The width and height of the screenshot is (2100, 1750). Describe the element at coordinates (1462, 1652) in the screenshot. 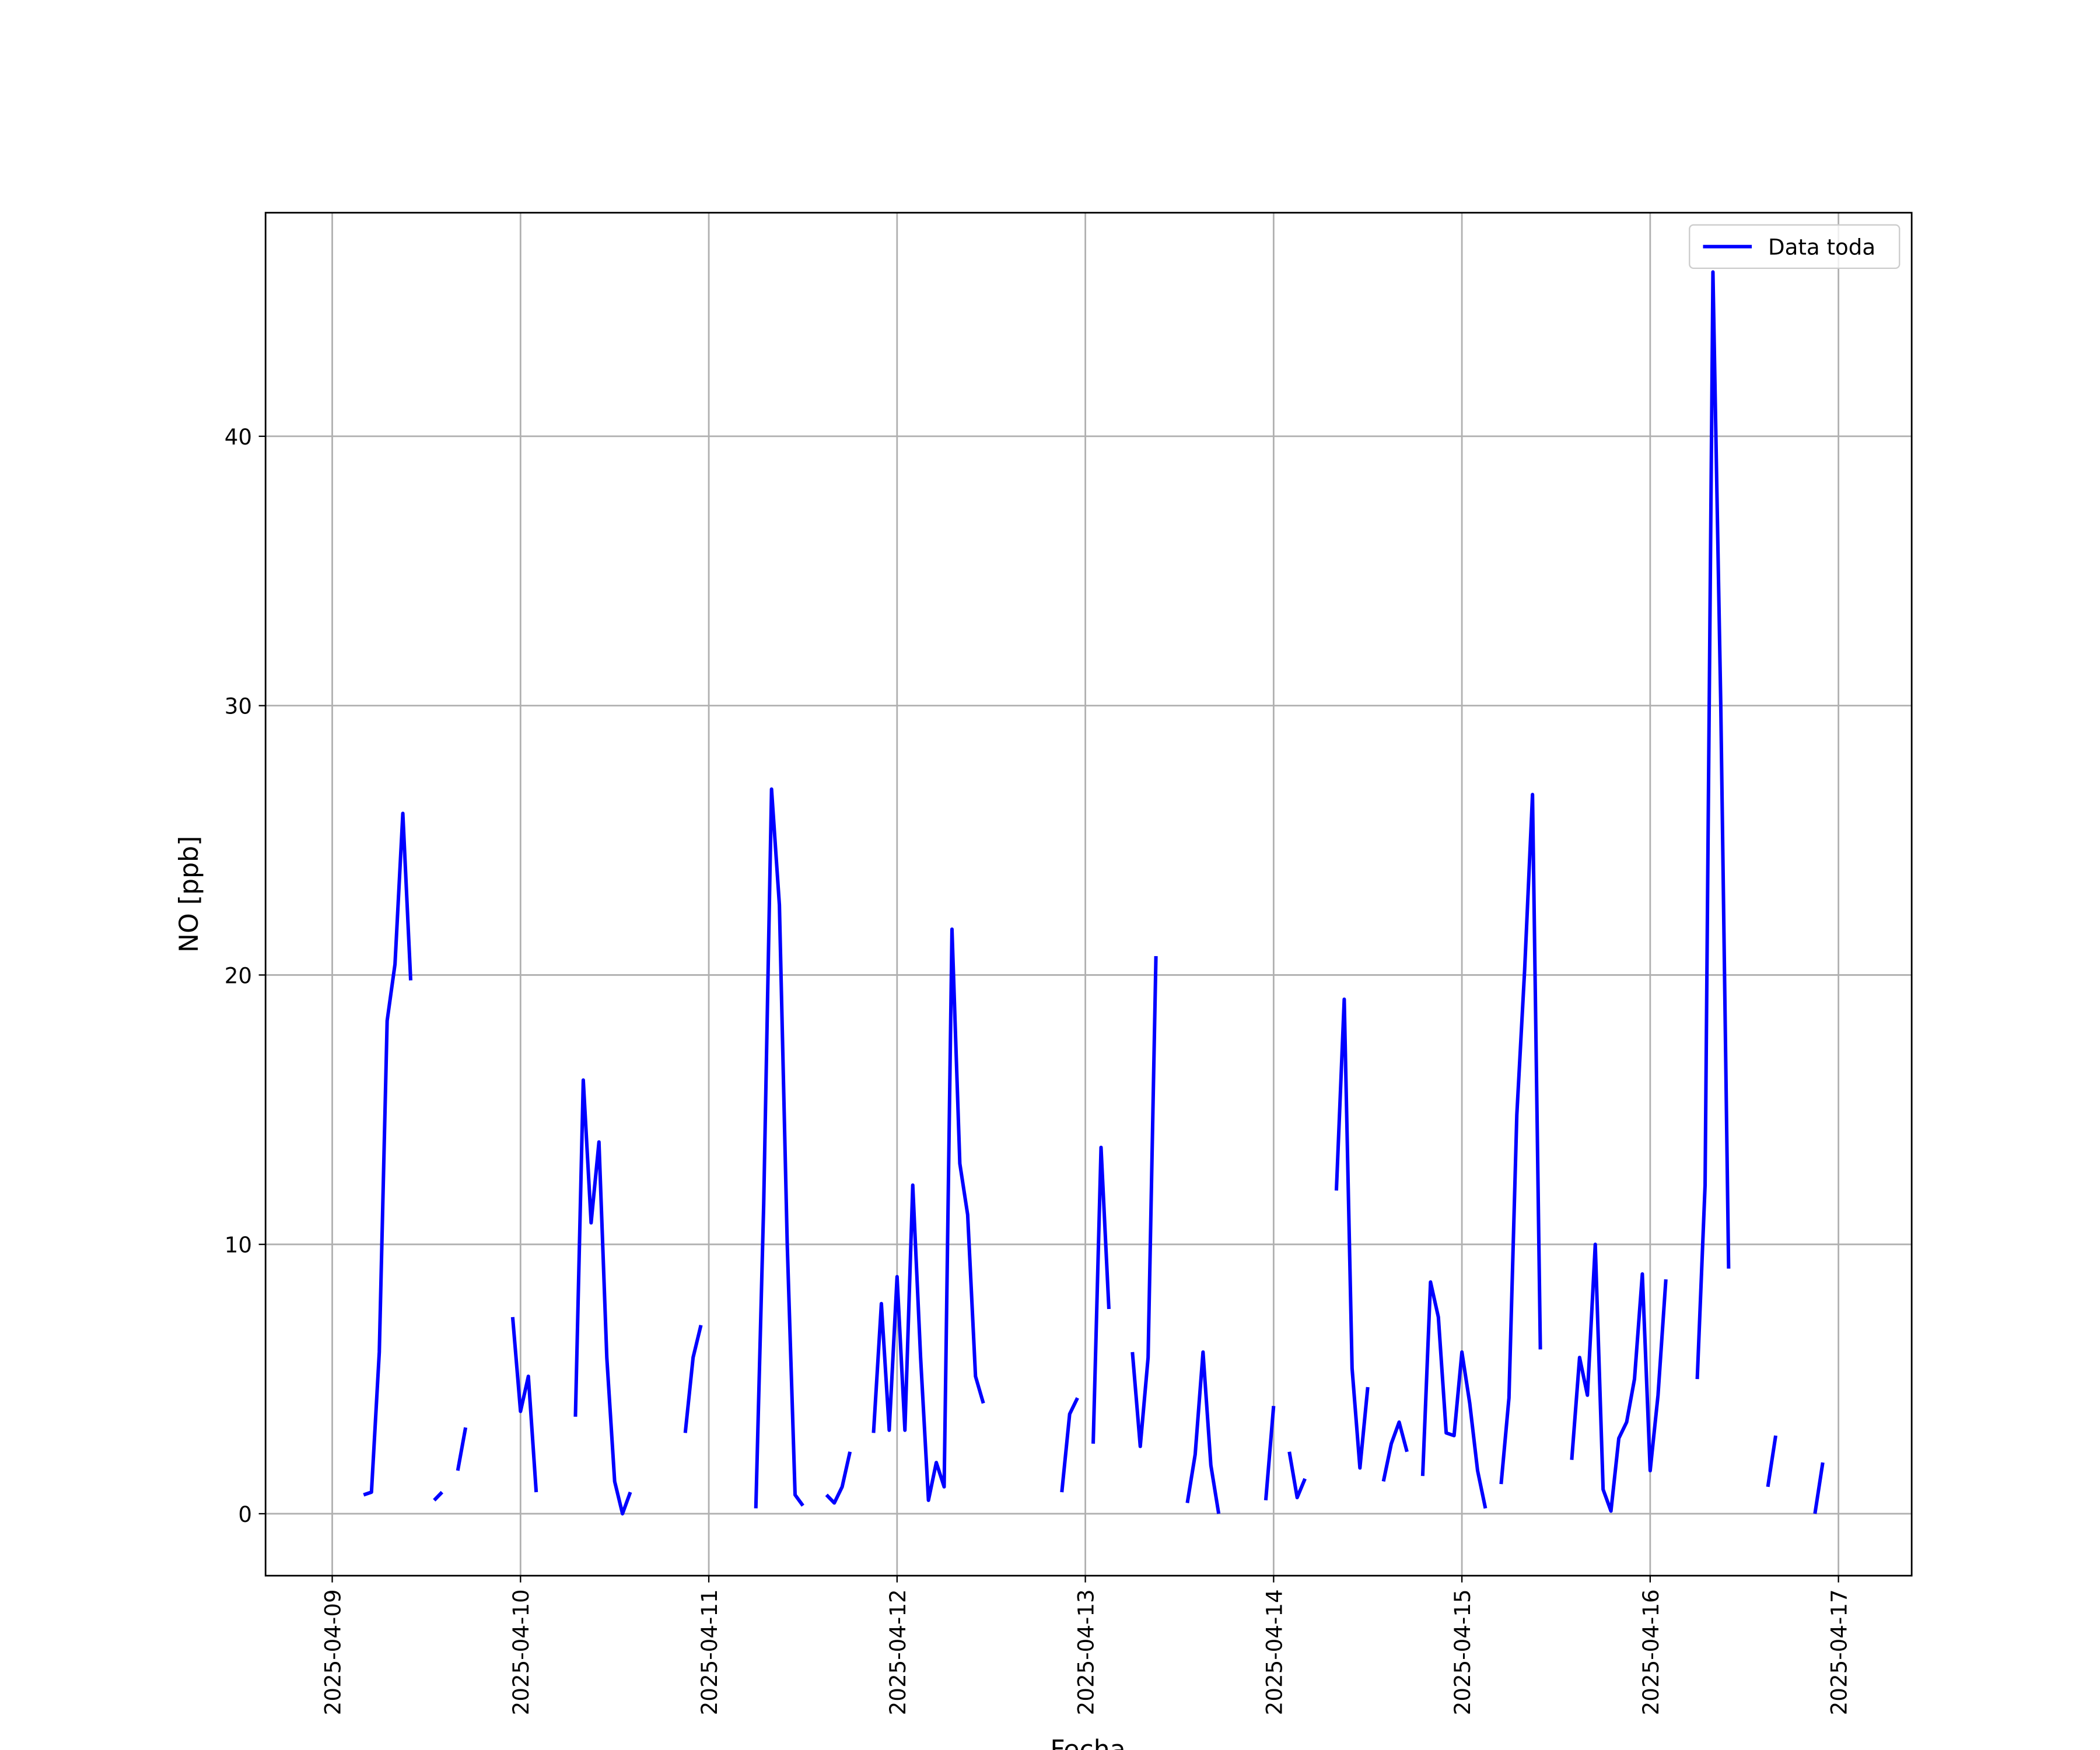

I see `x-tick-label: 2025-04-15` at that location.